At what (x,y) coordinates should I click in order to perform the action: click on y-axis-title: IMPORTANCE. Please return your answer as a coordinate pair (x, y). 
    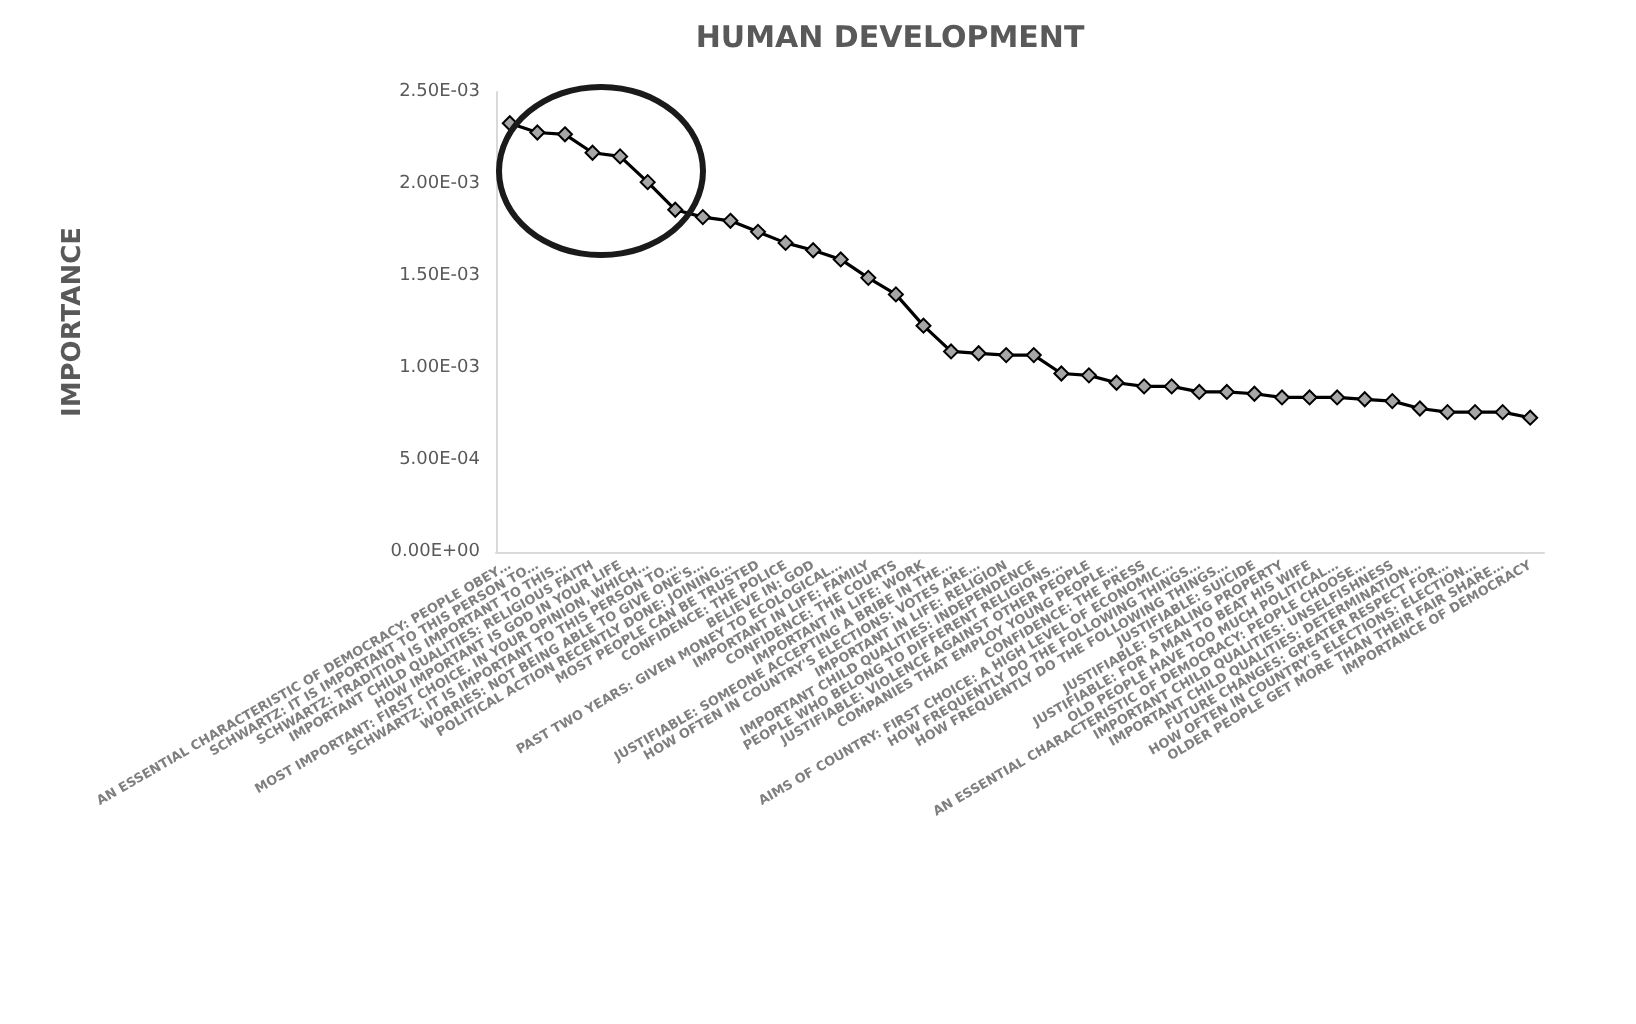
    Looking at the image, I should click on (73, 322).